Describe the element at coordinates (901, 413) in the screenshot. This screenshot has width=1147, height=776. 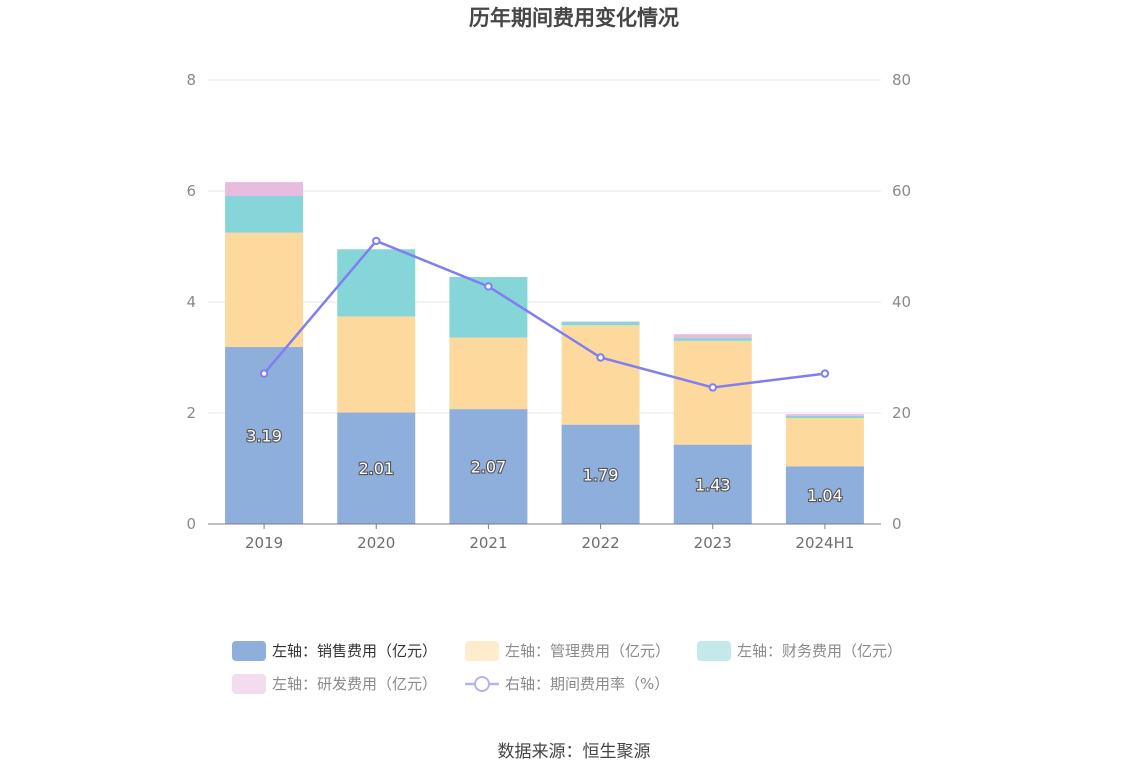
I see `y-right-tick-label: 20` at that location.